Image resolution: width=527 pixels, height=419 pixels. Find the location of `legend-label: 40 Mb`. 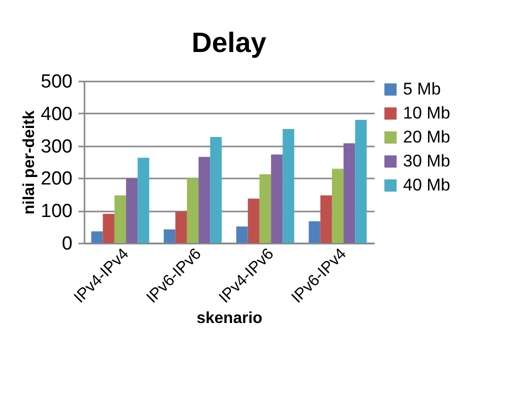

legend-label: 40 Mb is located at coordinates (426, 185).